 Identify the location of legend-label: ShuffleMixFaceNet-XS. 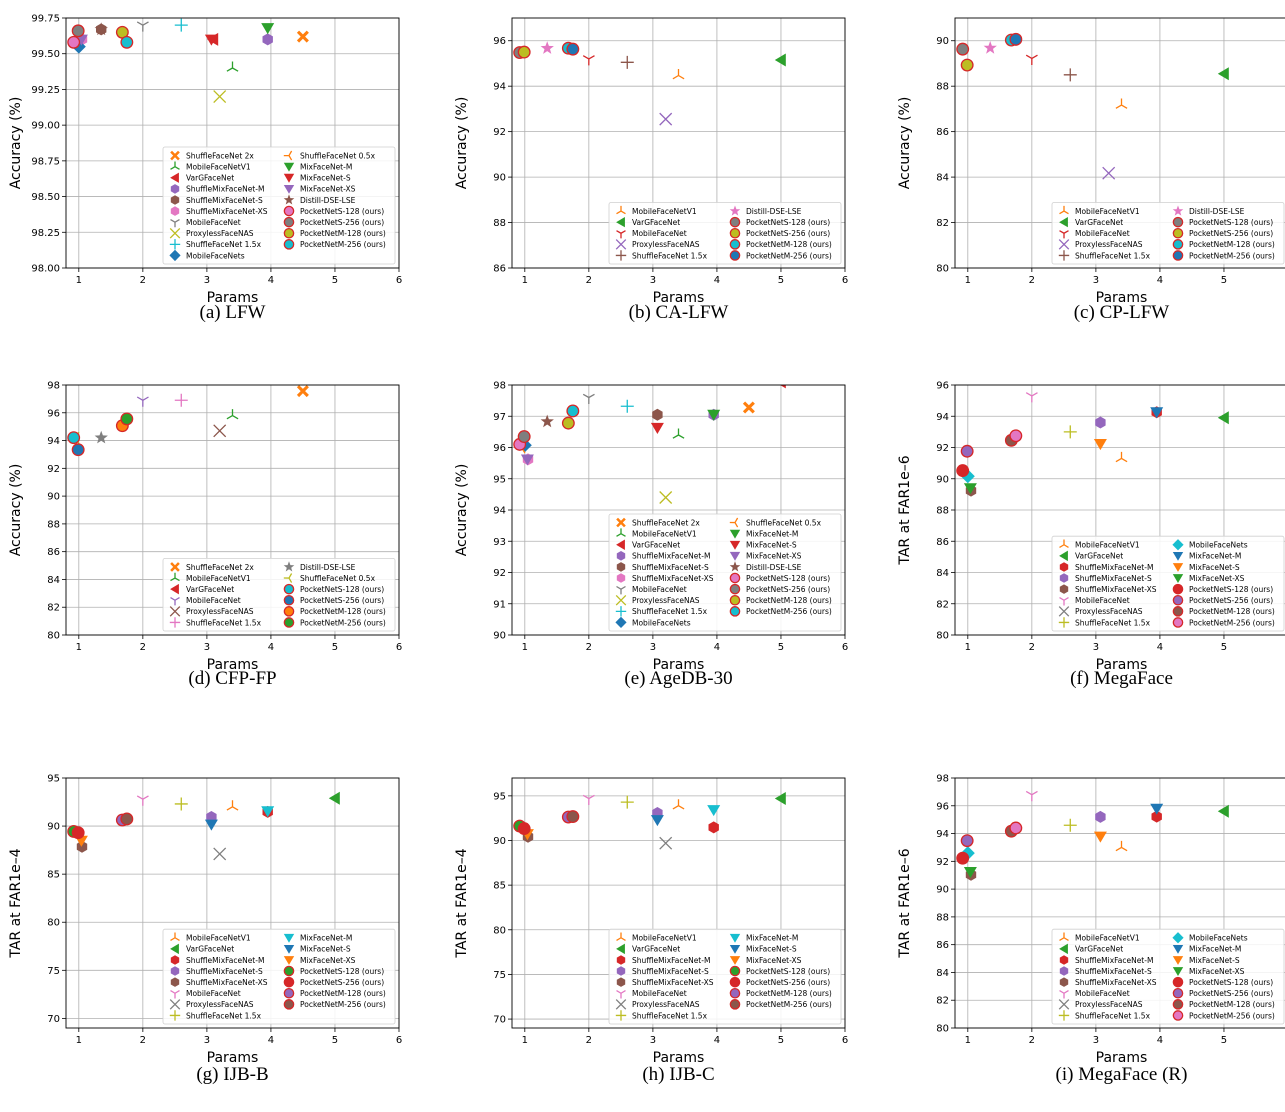
(1116, 589).